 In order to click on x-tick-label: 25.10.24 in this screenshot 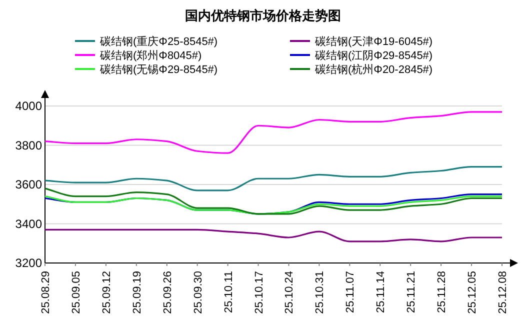, I will do `click(290, 292)`.